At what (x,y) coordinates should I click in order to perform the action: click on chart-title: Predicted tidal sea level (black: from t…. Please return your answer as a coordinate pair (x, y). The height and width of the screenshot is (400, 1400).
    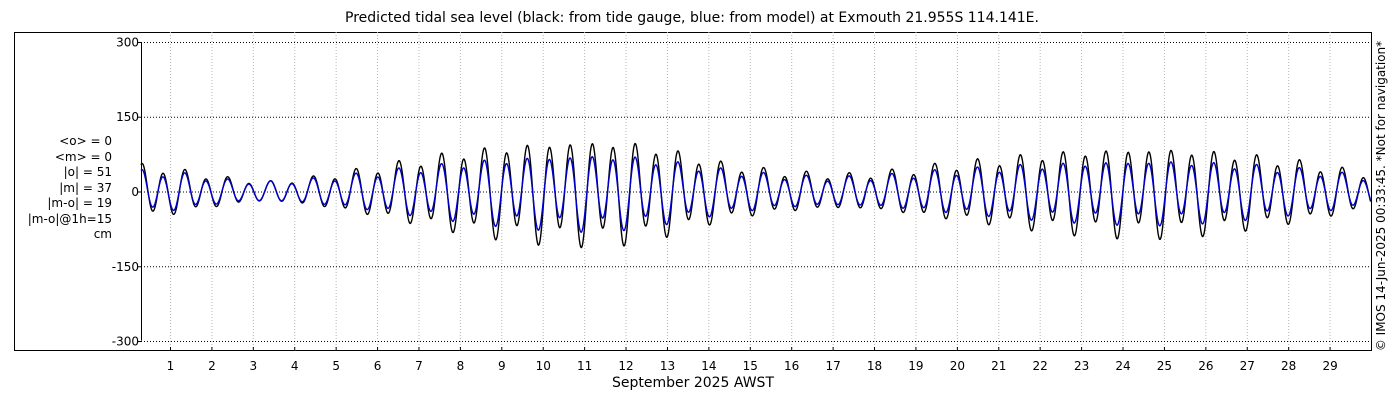
    Looking at the image, I should click on (692, 18).